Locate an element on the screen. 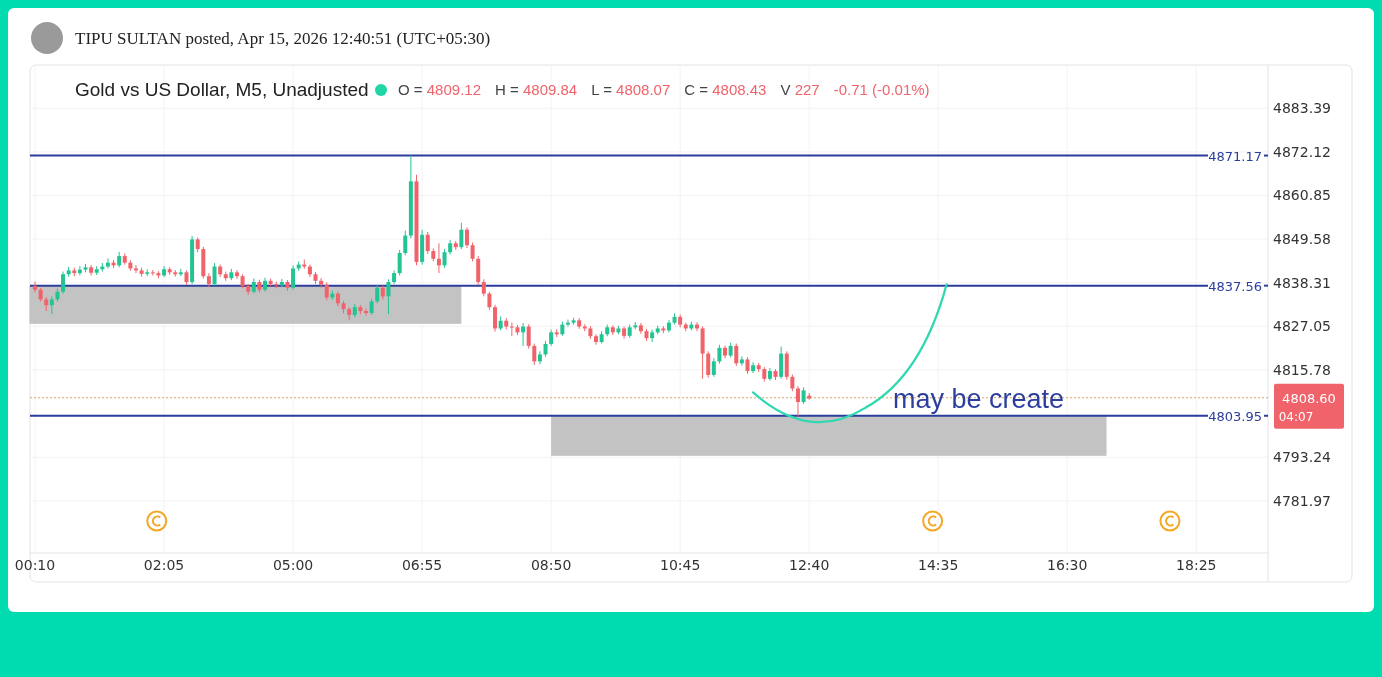 This screenshot has height=677, width=1382. ref-line-label: 4808.60 is located at coordinates (1309, 398).